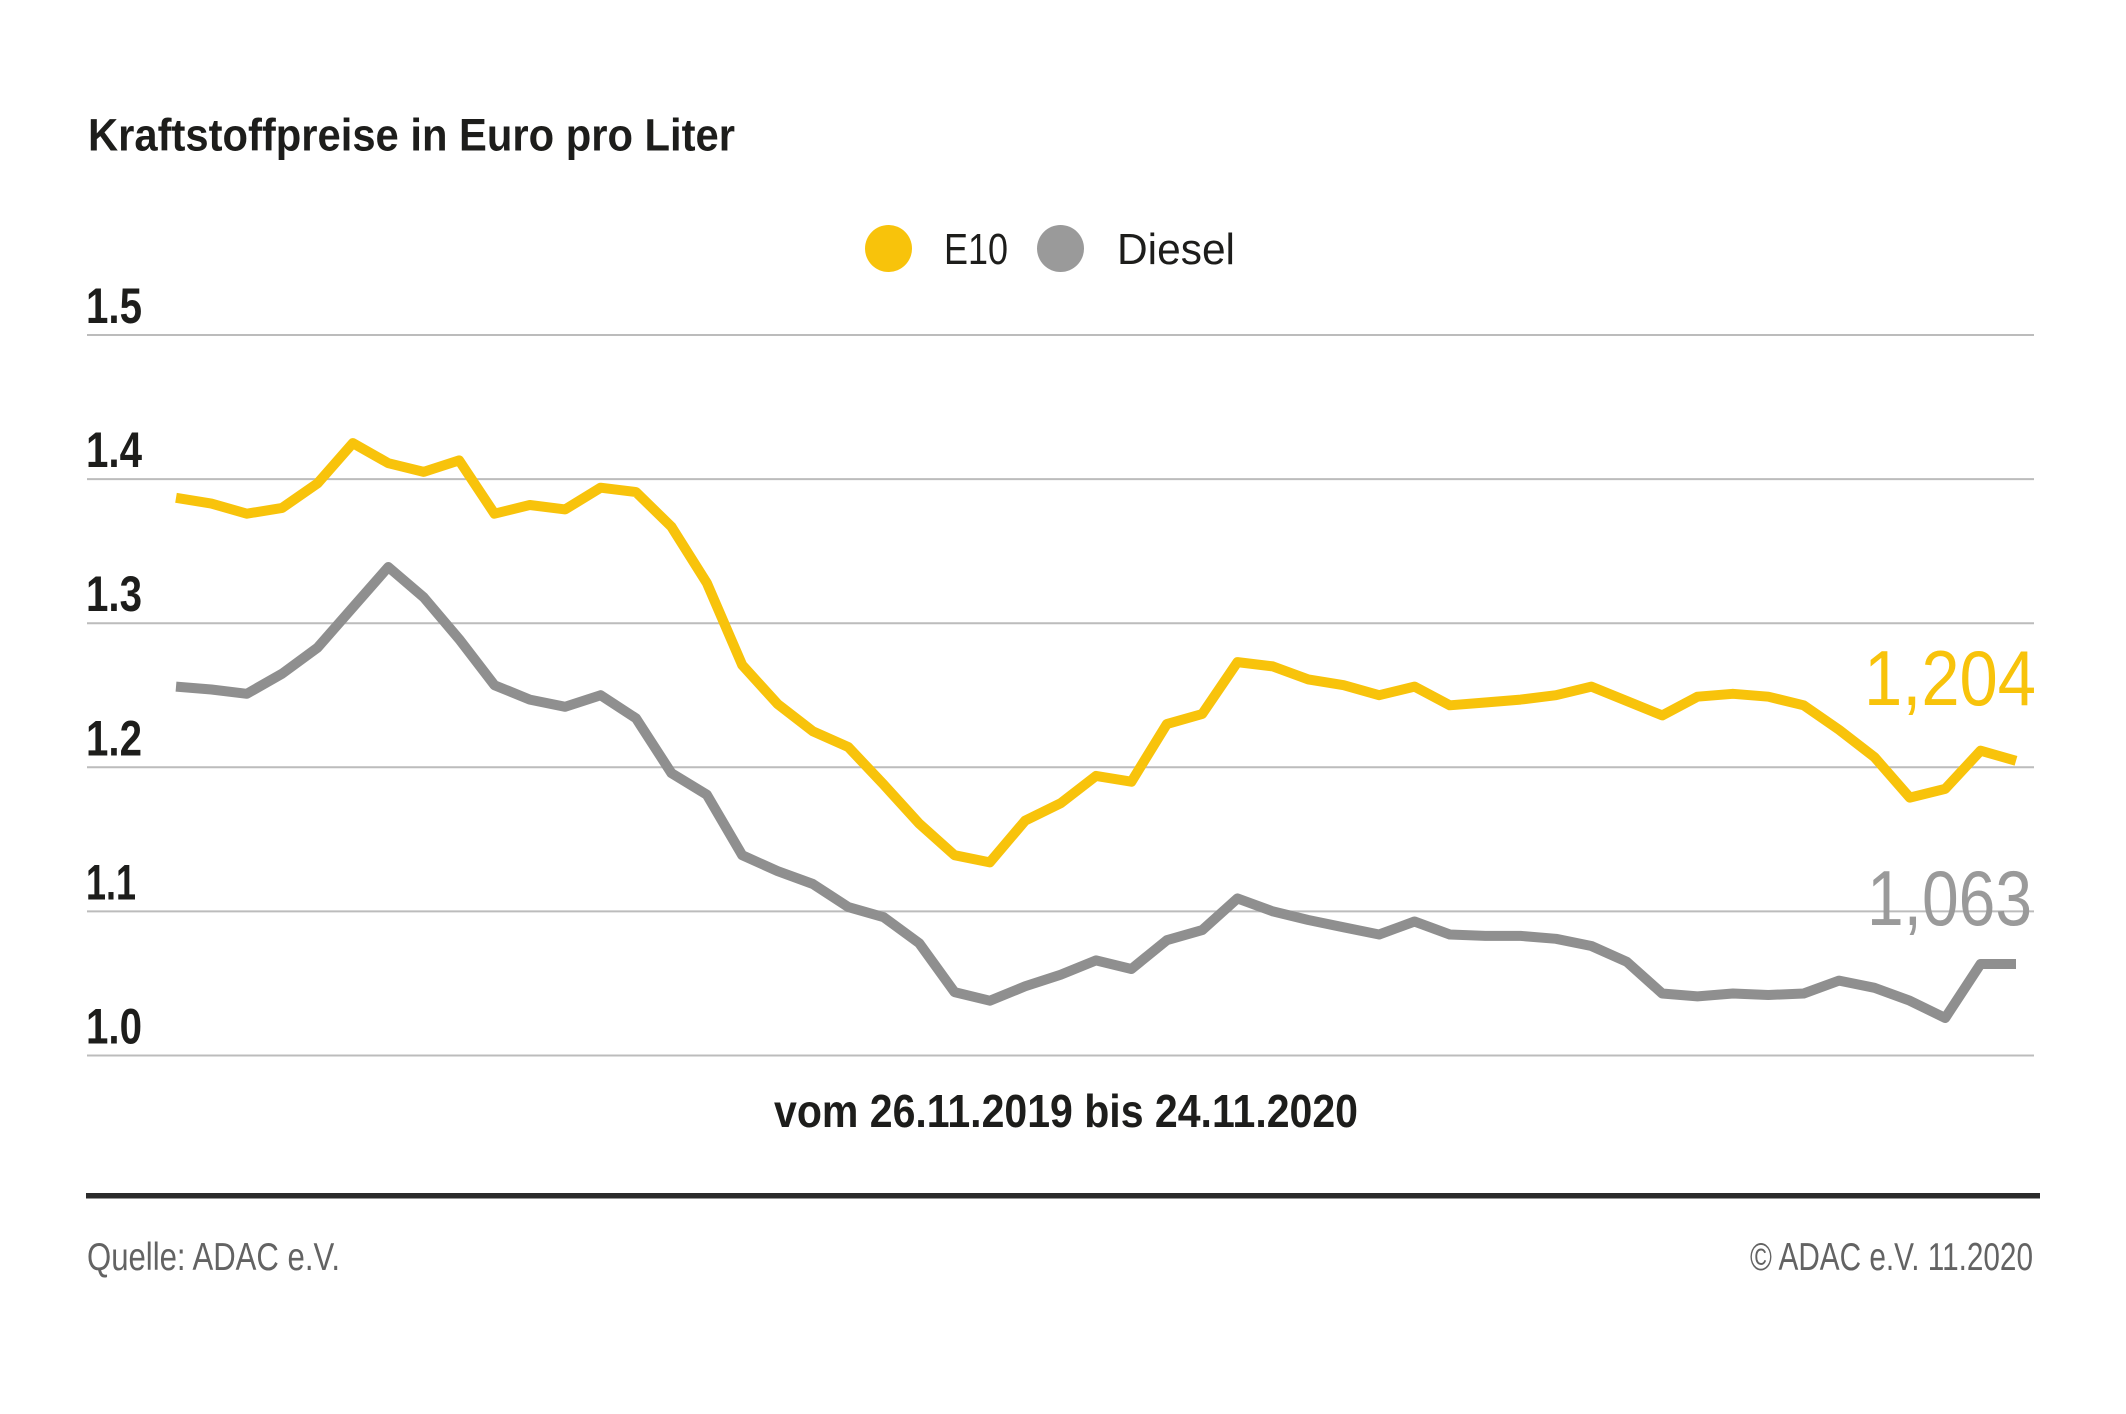 This screenshot has height=1414, width=2126. I want to click on svg-text: 1.1, so click(111, 882).